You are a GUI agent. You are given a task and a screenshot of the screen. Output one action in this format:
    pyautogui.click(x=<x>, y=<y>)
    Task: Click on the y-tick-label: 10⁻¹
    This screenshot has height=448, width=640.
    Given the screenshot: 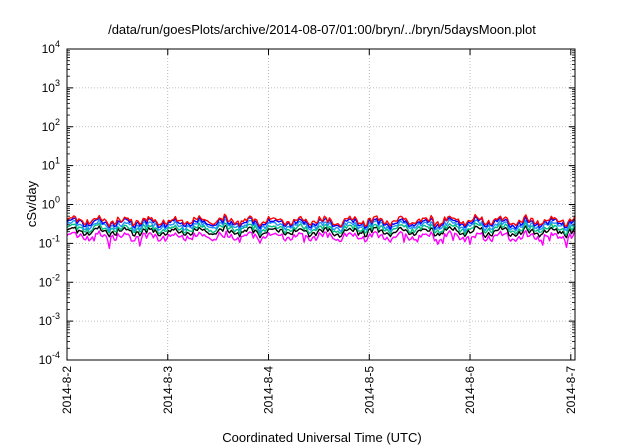 What is the action you would take?
    pyautogui.click(x=49, y=241)
    